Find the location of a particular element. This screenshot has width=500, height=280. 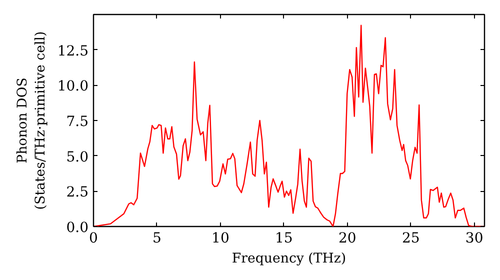

x-tick-label: 25 is located at coordinates (411, 238).